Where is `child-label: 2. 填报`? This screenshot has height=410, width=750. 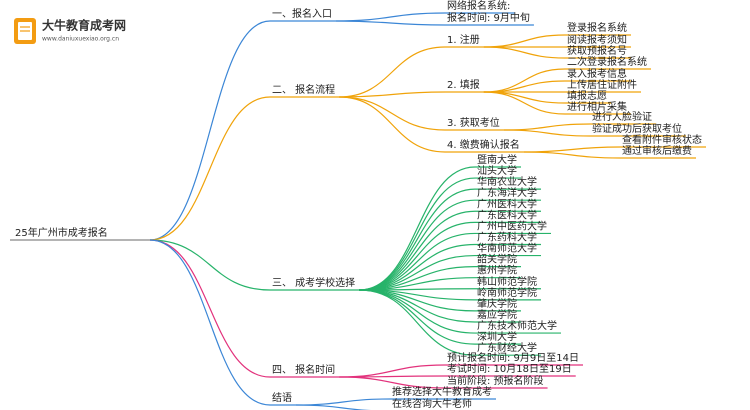
child-label: 2. 填报 is located at coordinates (463, 84).